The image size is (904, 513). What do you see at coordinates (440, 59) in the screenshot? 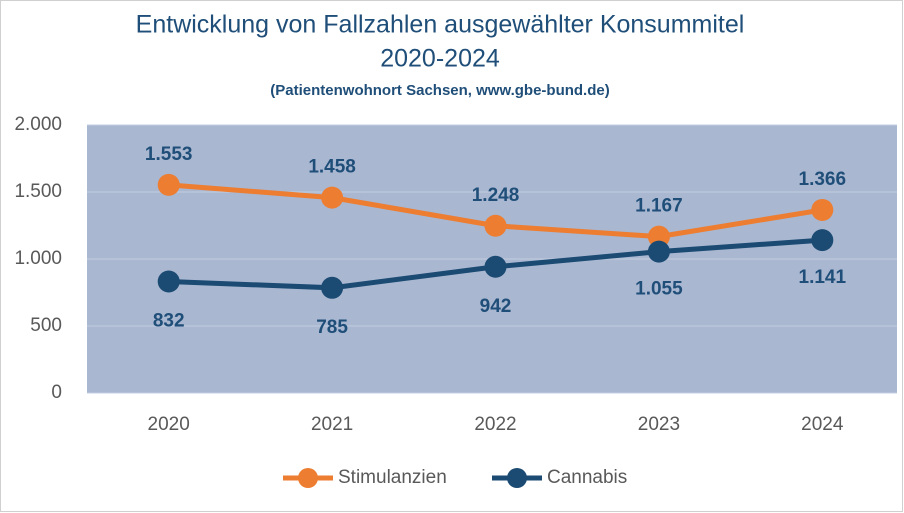
I see `chart-title: 2020-2024` at bounding box center [440, 59].